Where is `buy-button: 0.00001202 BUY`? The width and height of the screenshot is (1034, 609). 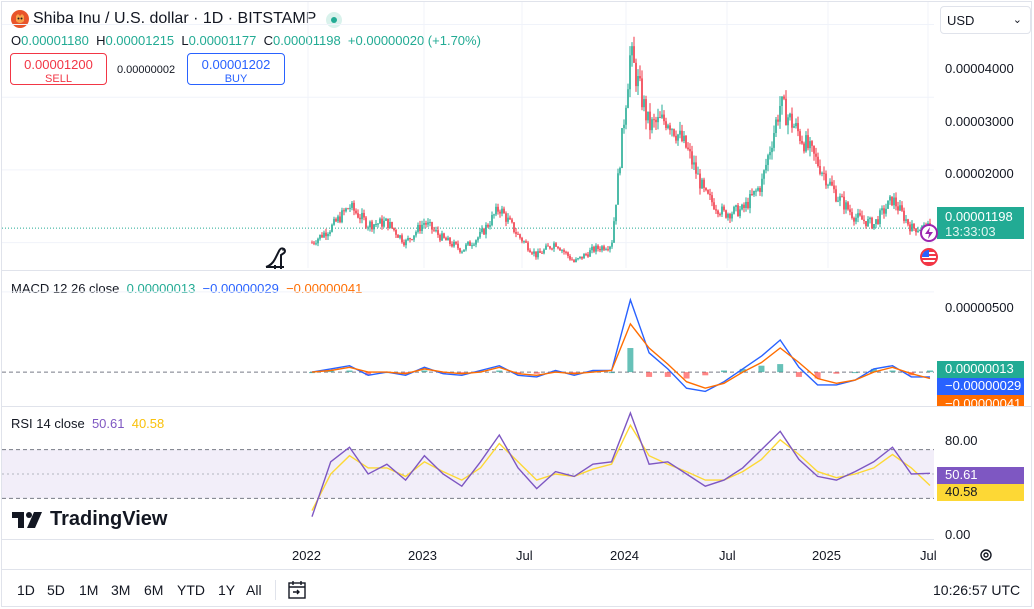
buy-button: 0.00001202 BUY is located at coordinates (236, 69).